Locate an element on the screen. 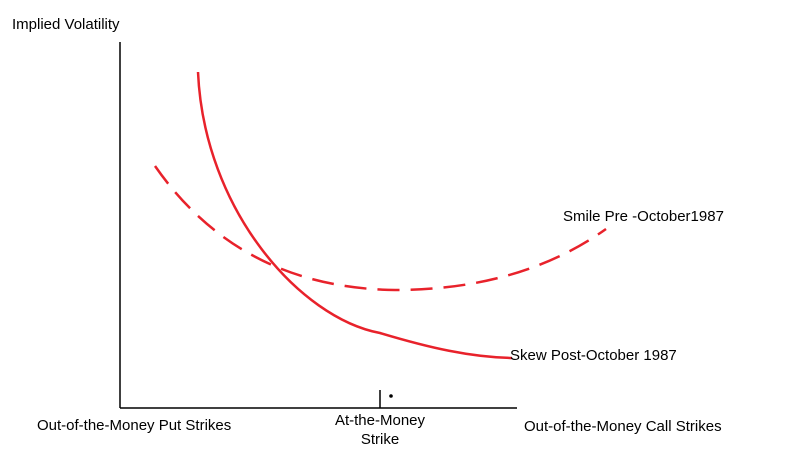  curve-label: Skew Post-October 1987 is located at coordinates (593, 355).